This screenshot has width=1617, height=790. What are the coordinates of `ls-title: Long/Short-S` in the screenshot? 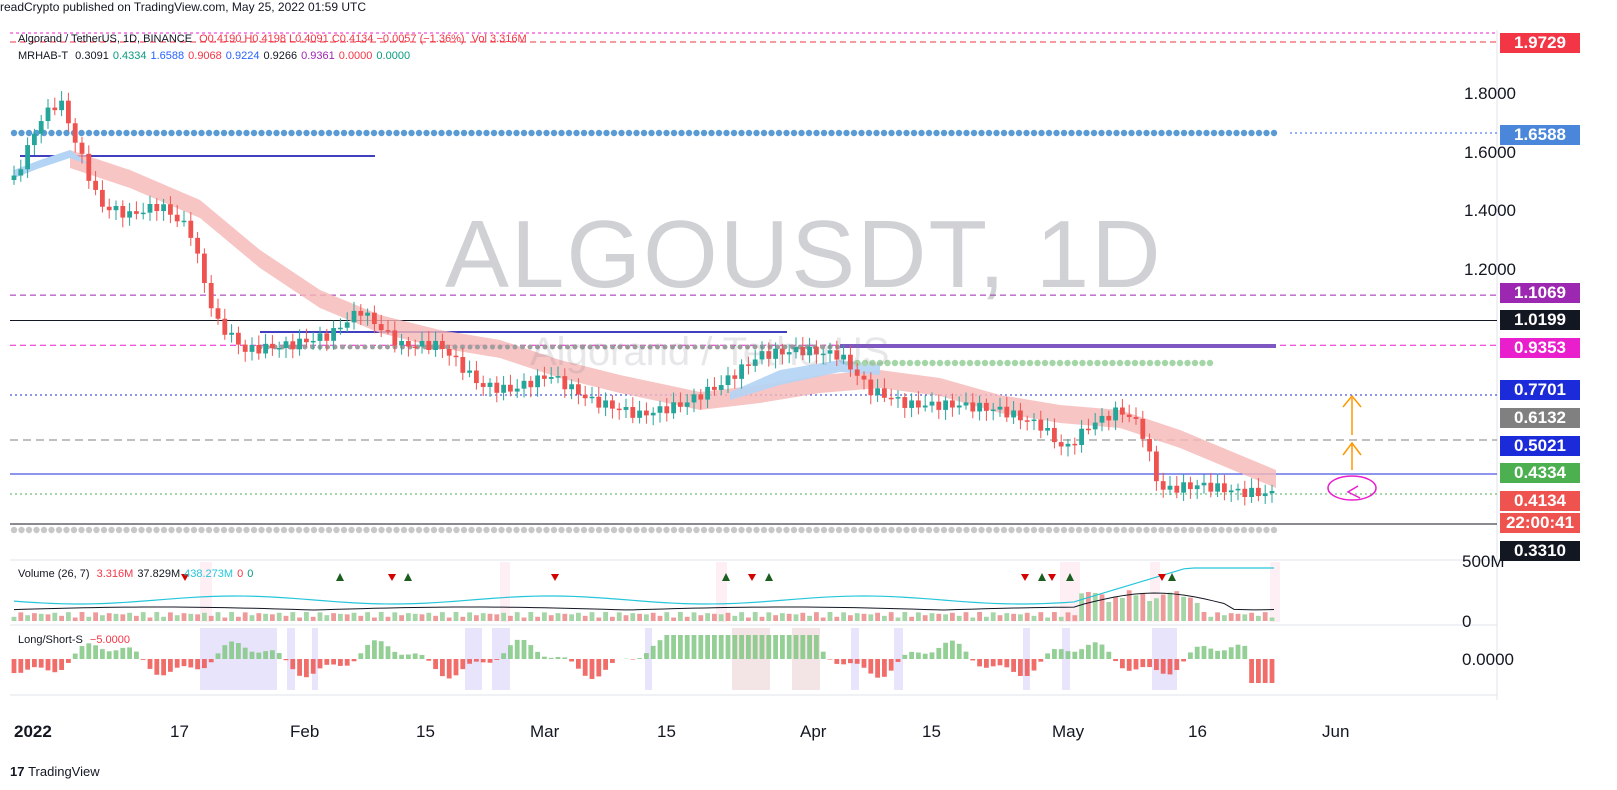 It's located at (50, 640).